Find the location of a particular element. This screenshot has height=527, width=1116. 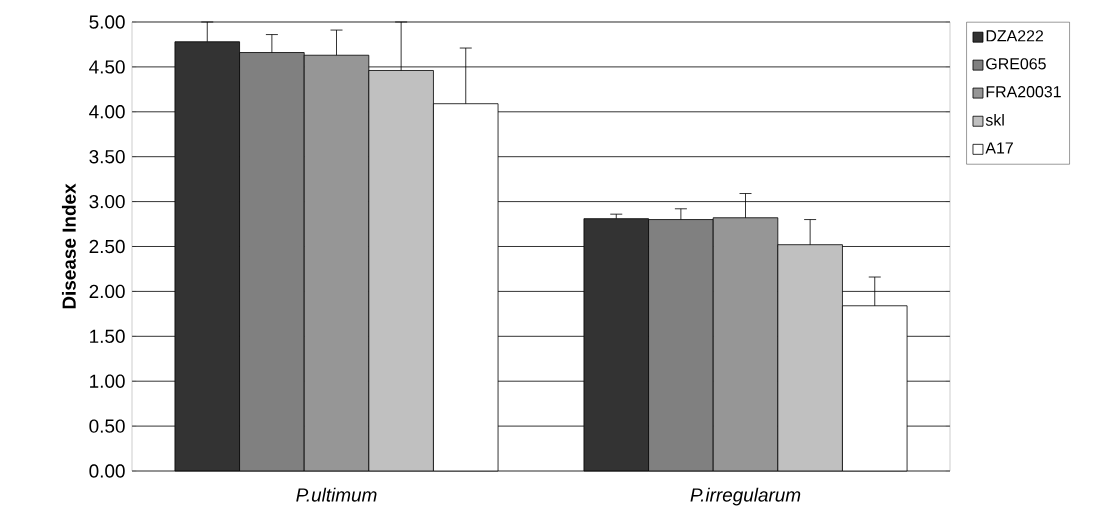

legend-label: A17 is located at coordinates (999, 148).